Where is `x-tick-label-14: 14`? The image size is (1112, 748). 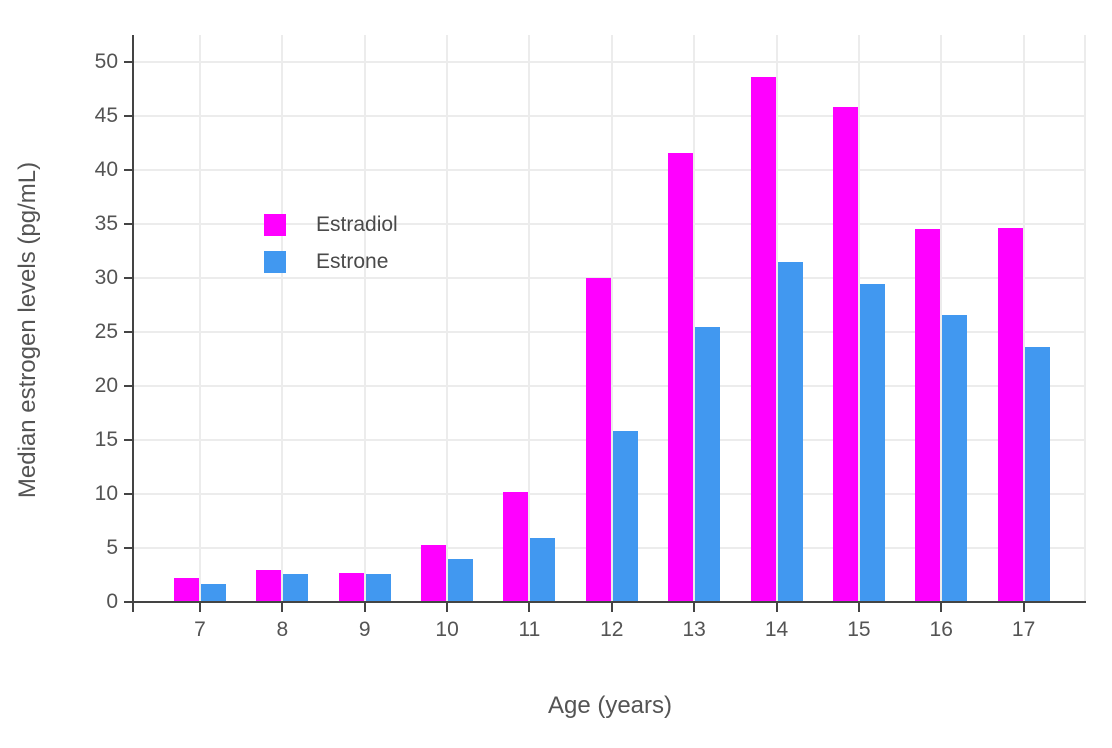 x-tick-label-14: 14 is located at coordinates (776, 629).